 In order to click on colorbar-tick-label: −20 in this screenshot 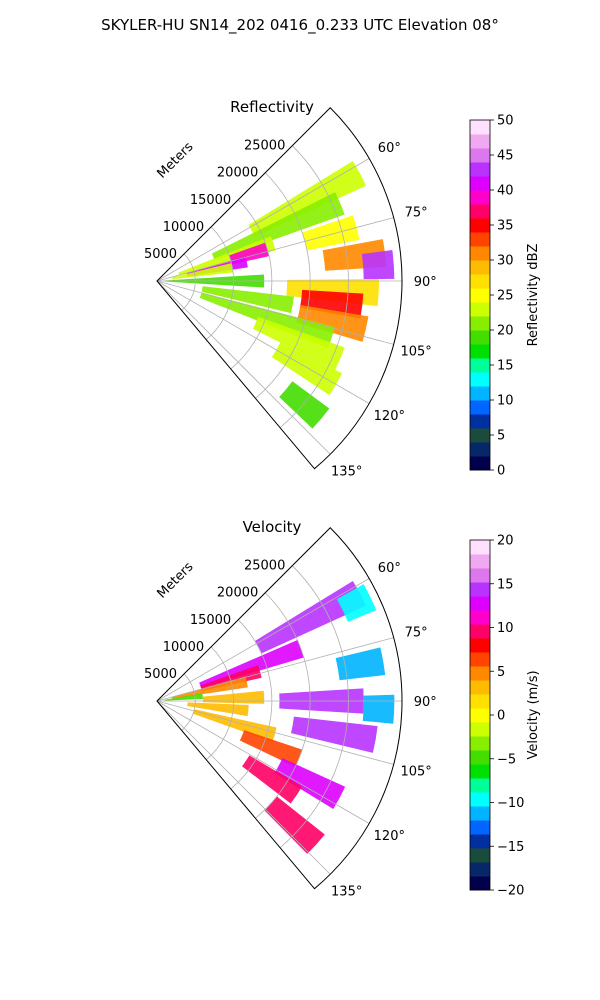, I will do `click(510, 891)`.